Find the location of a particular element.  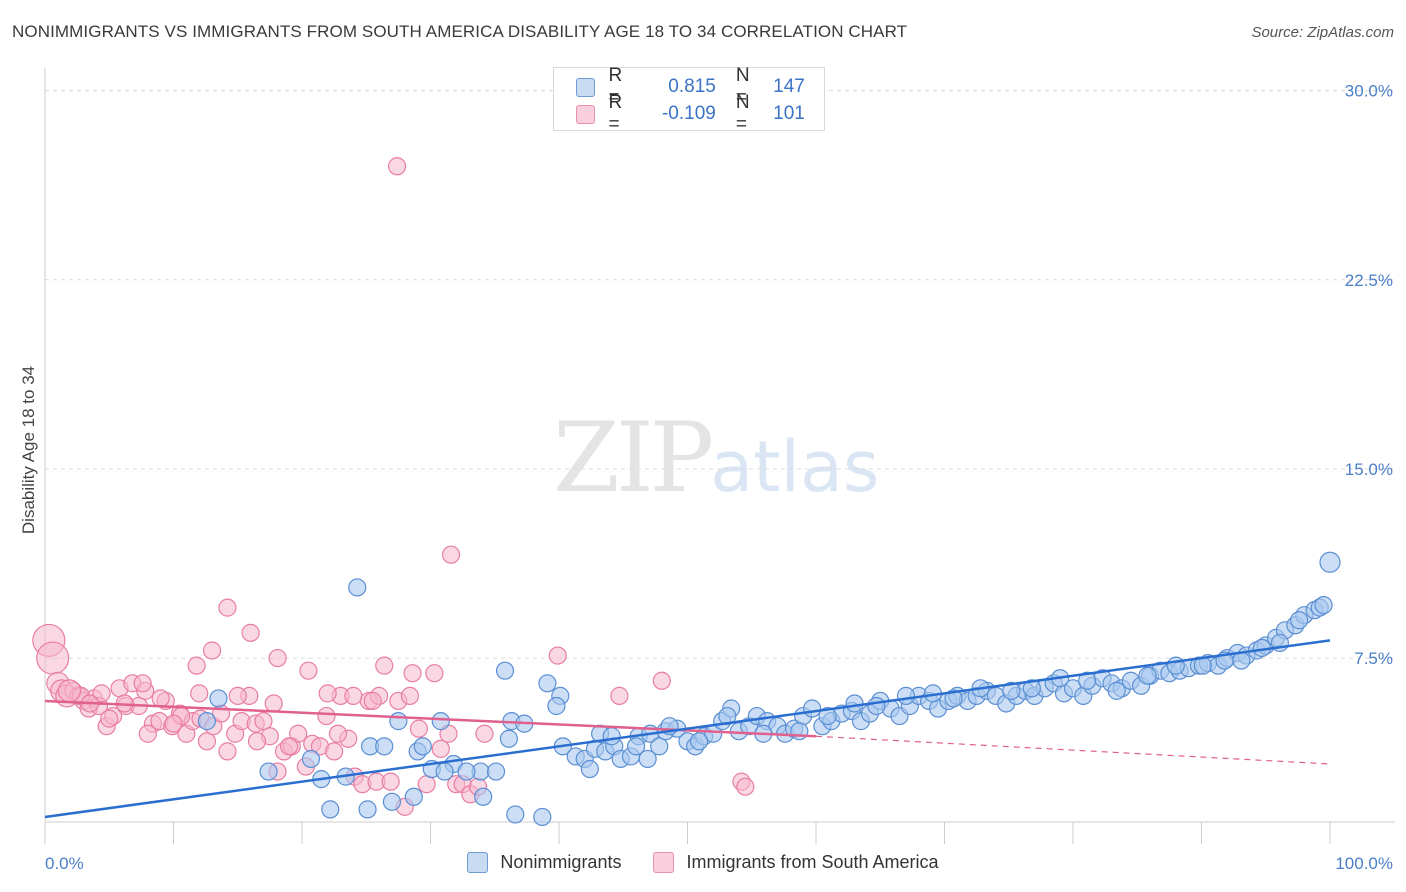

legend-r-value: 0.815 is located at coordinates (692, 86).